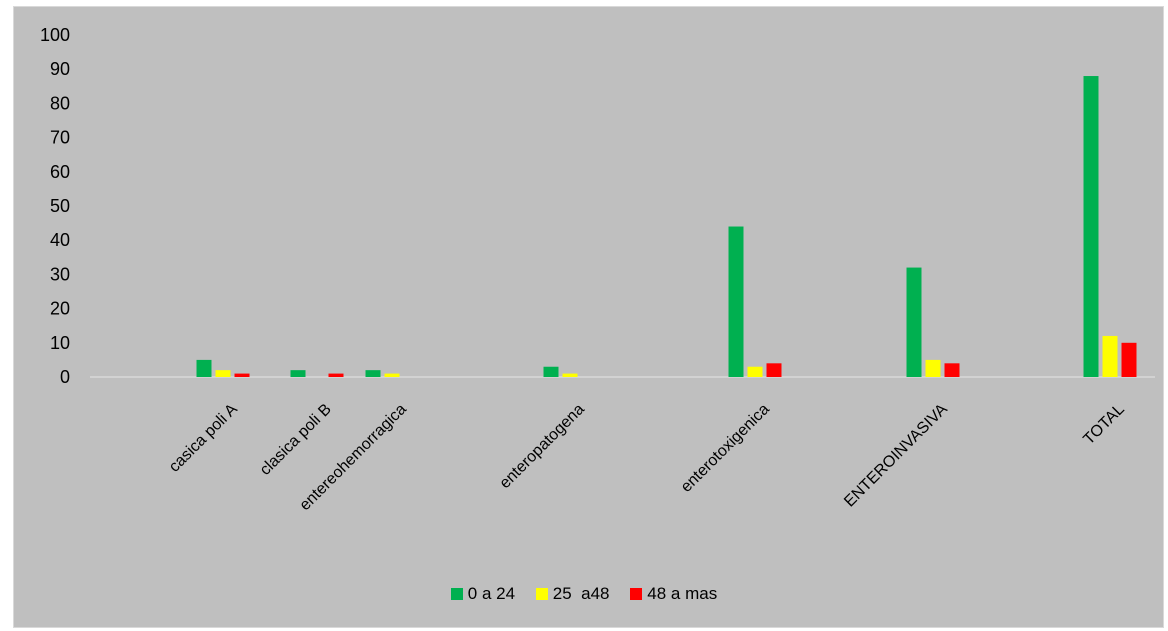  I want to click on category-label: clasica poli B, so click(296, 440).